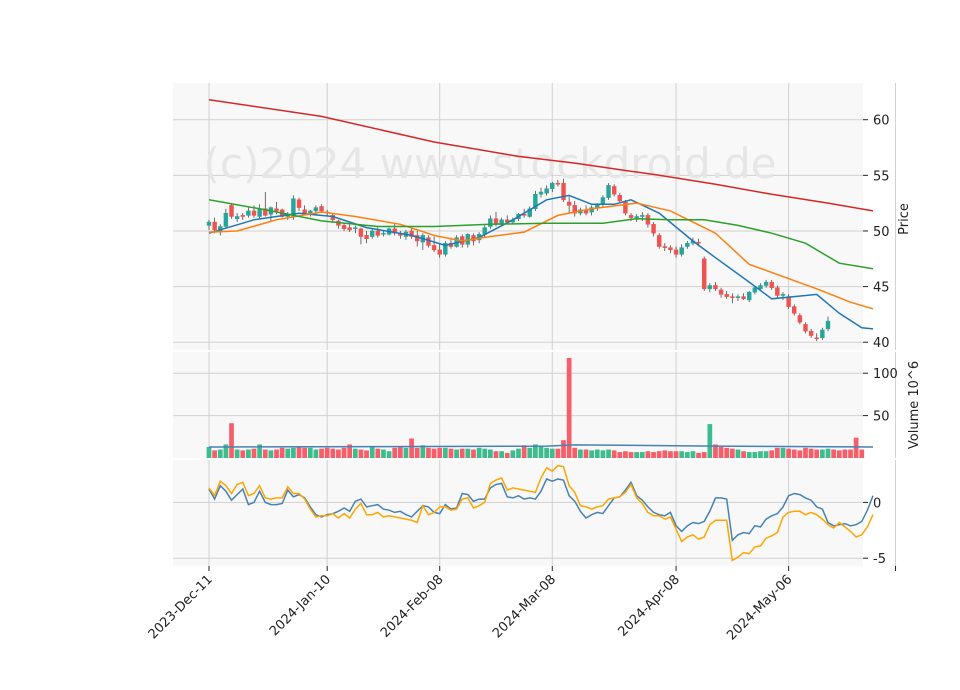 The height and width of the screenshot is (690, 960). What do you see at coordinates (881, 417) in the screenshot?
I see `volume-tick-label: 50` at bounding box center [881, 417].